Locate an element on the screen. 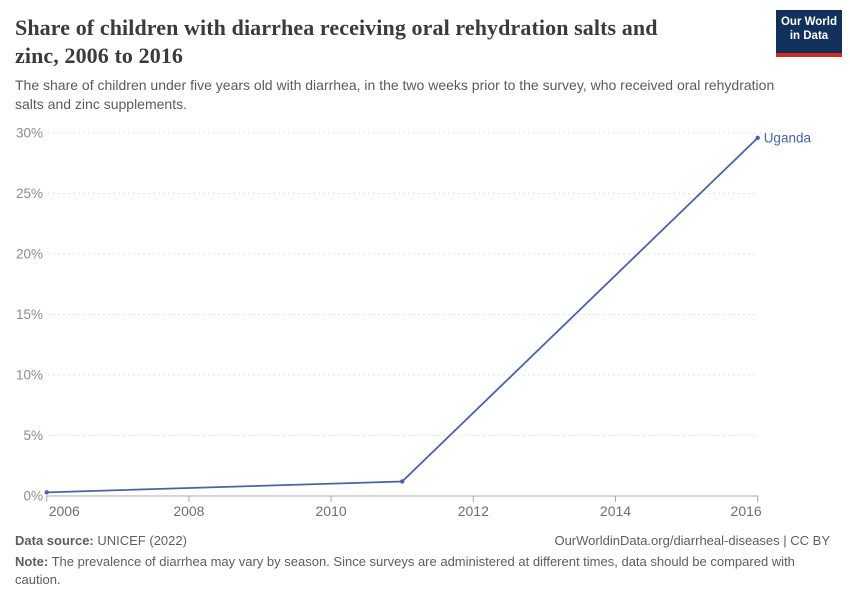  x-axis-tick-label: 2012 is located at coordinates (473, 511).